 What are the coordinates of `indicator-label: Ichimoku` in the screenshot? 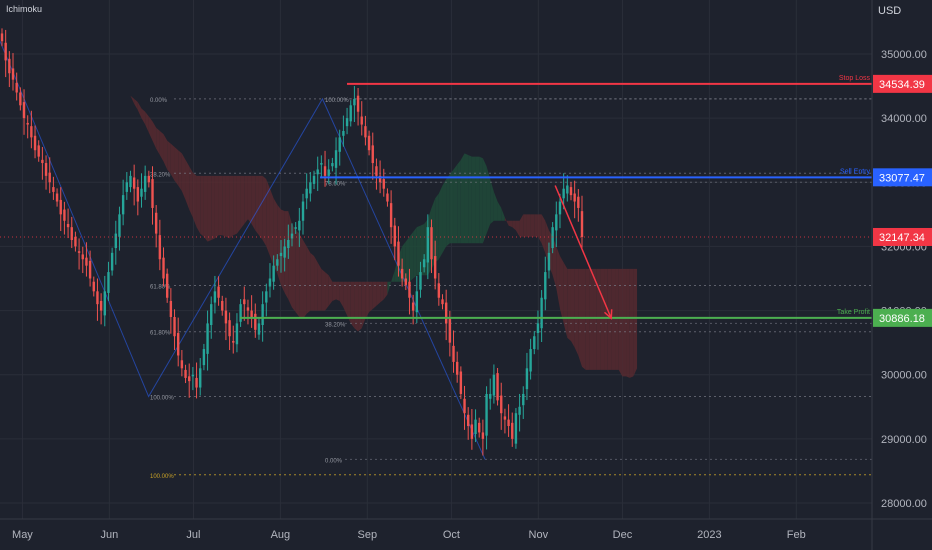 It's located at (24, 9).